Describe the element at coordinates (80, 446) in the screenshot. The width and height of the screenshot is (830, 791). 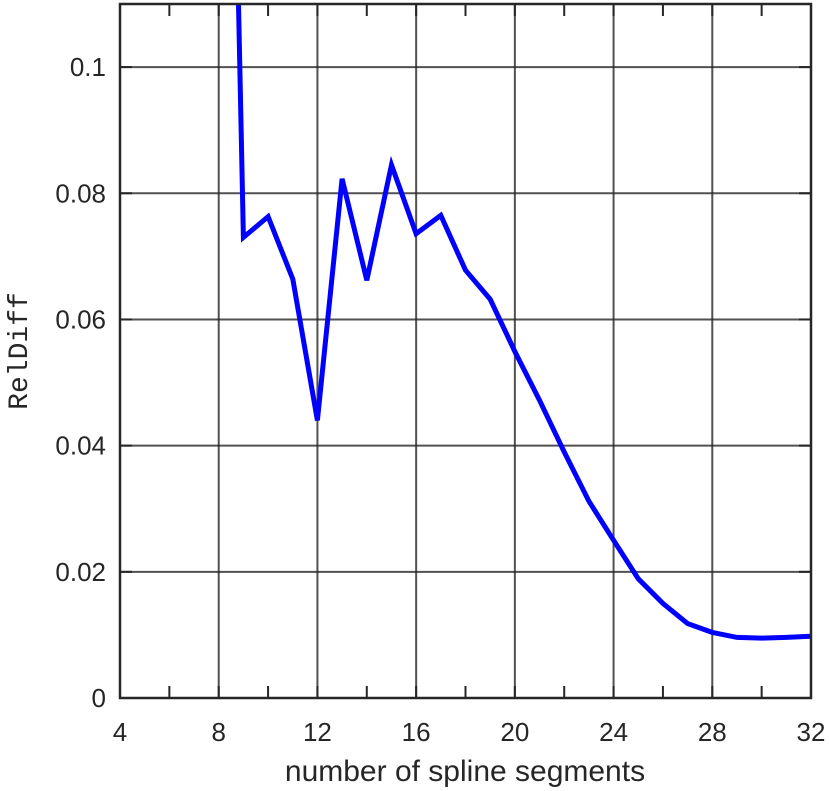
I see `y-tick-label: 0.04` at that location.